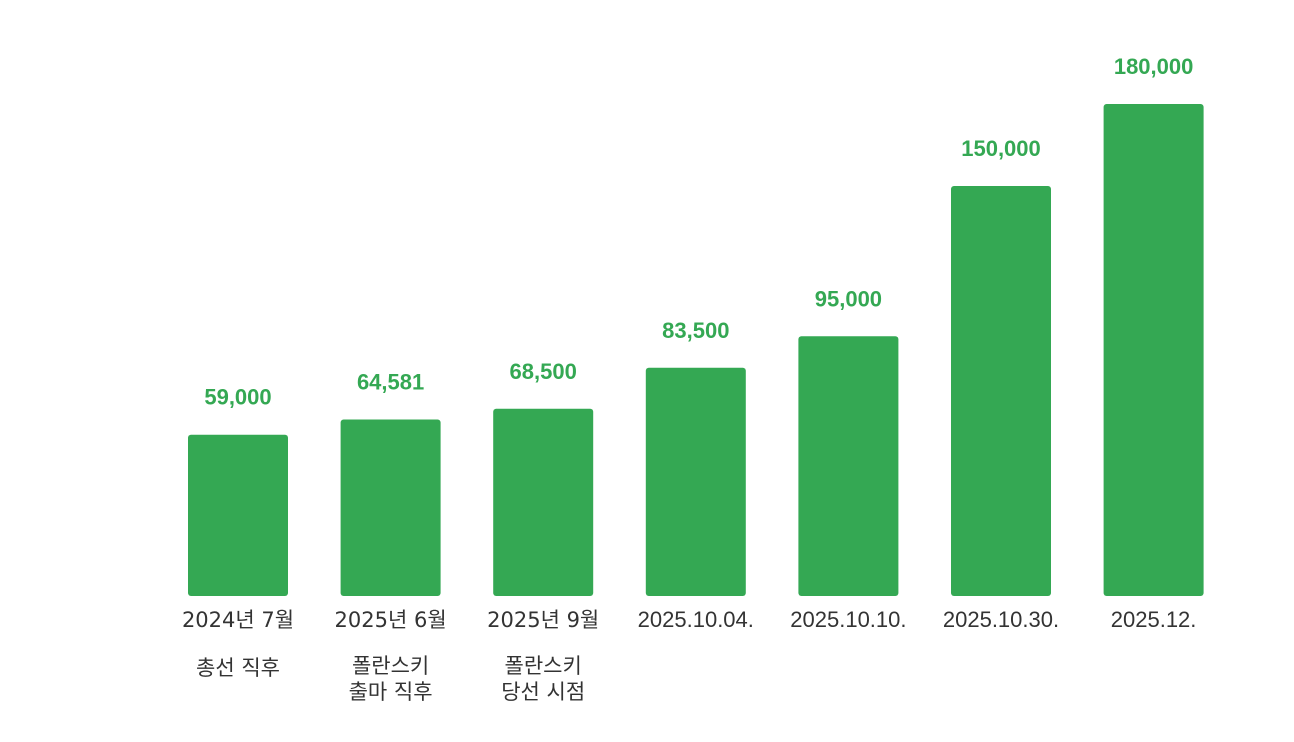  I want to click on category-label-4: 2025.10.04., so click(696, 619).